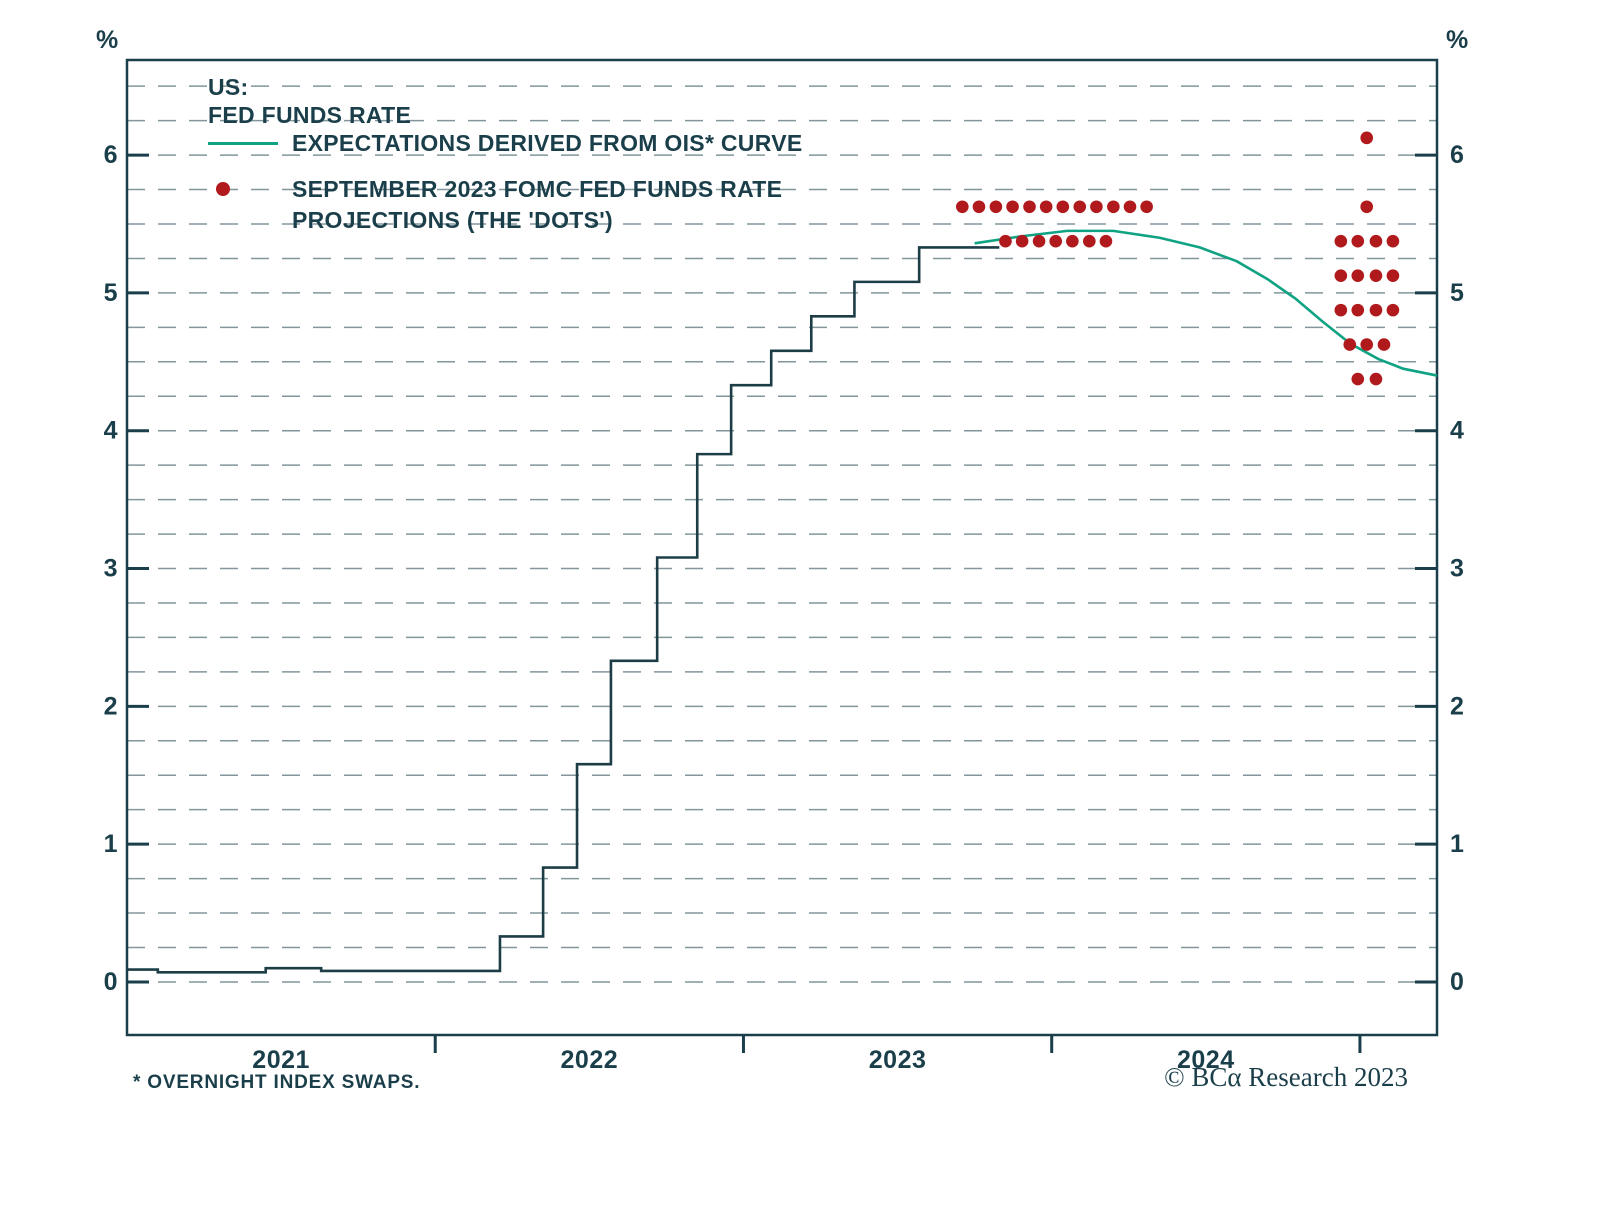 The width and height of the screenshot is (1600, 1218). What do you see at coordinates (107, 40) in the screenshot?
I see `y-axis-unit-left: %` at bounding box center [107, 40].